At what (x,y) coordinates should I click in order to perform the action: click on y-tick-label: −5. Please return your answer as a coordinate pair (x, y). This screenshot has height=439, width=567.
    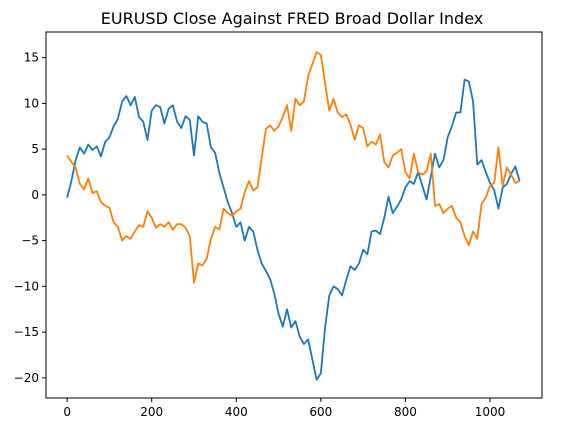
    Looking at the image, I should click on (30, 241).